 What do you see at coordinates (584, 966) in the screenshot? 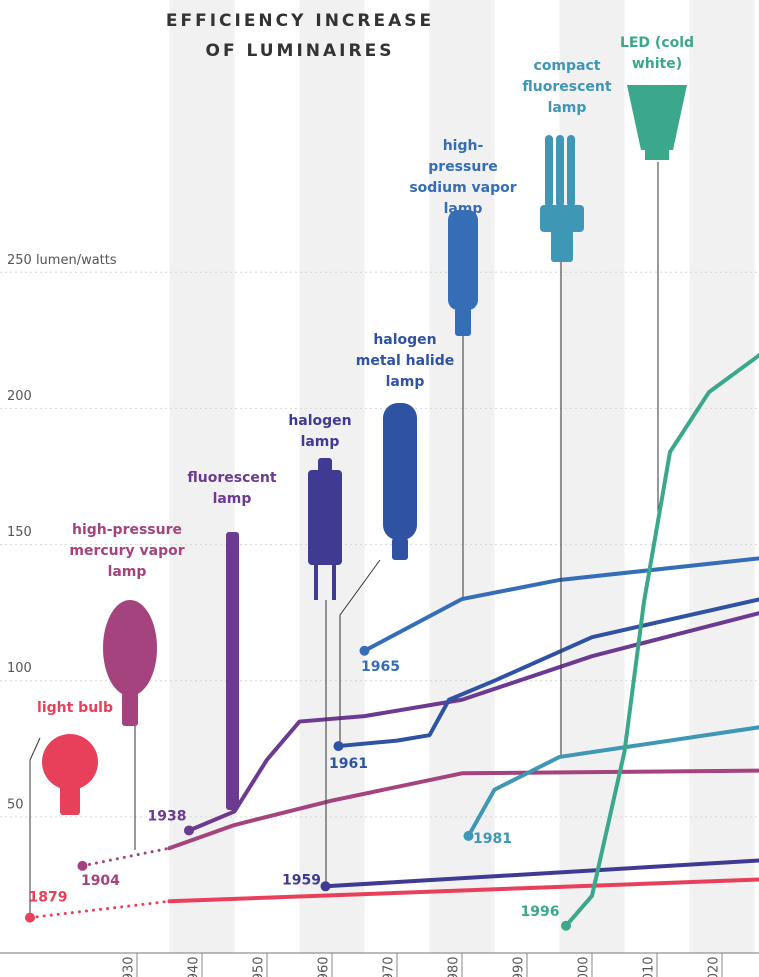
I see `x-tick-label: 2000` at bounding box center [584, 966].